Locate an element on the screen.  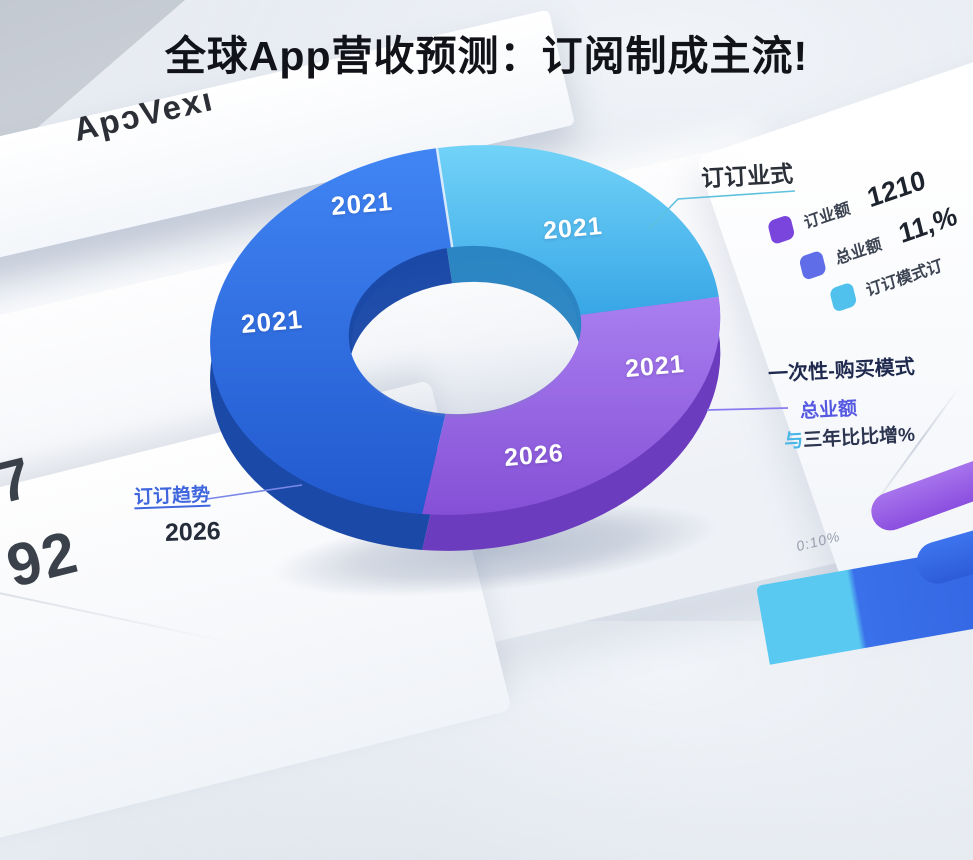
callout-yoy-prefix: 与 is located at coordinates (793, 441).